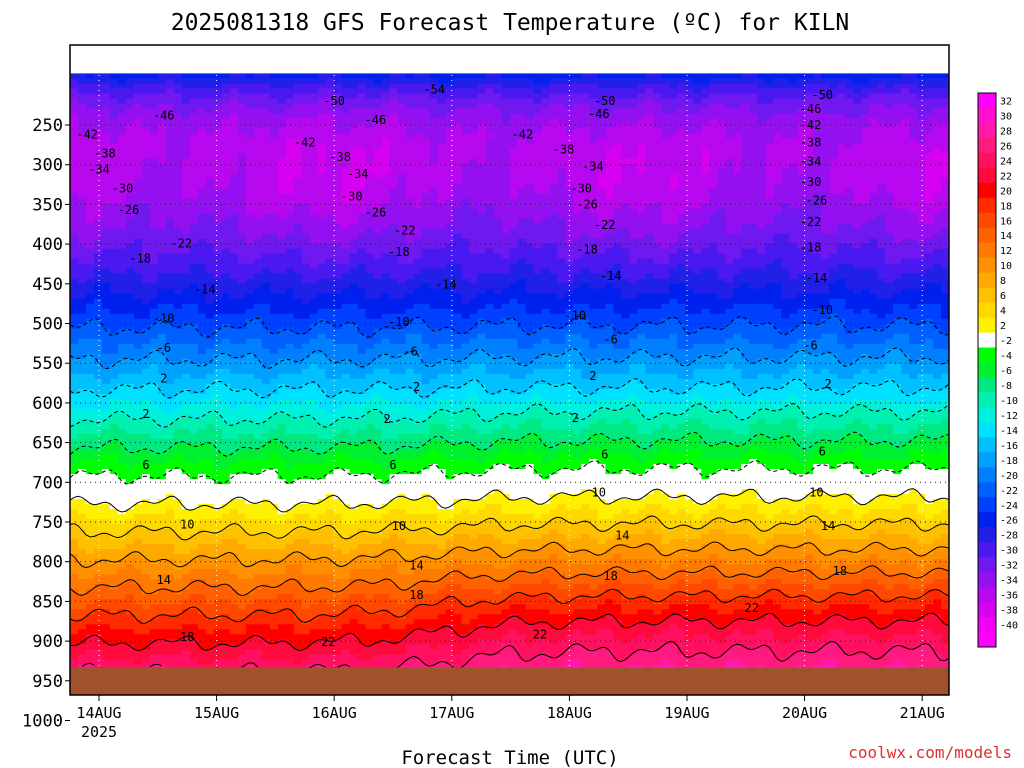 The width and height of the screenshot is (1024, 768). Describe the element at coordinates (930, 752) in the screenshot. I see `credit-link: coolwx.com/models` at that location.